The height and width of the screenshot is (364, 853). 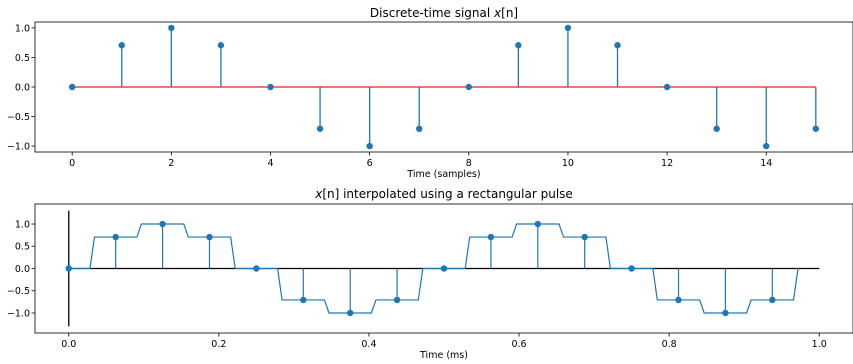 What do you see at coordinates (766, 163) in the screenshot?
I see `top-x-tick-label: 14` at bounding box center [766, 163].